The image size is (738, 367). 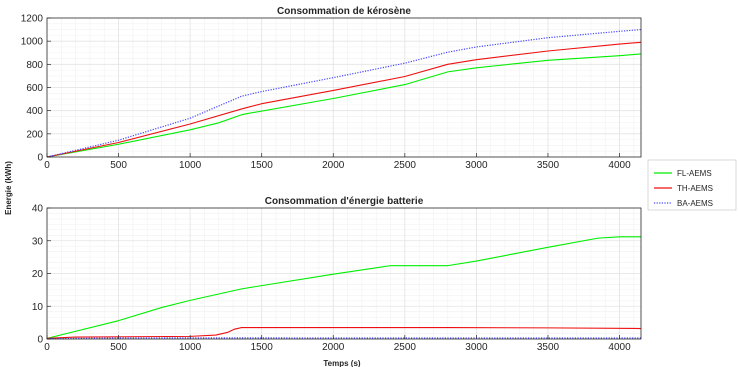 What do you see at coordinates (342, 363) in the screenshot?
I see `x-axis-label: Temps (s)` at bounding box center [342, 363].